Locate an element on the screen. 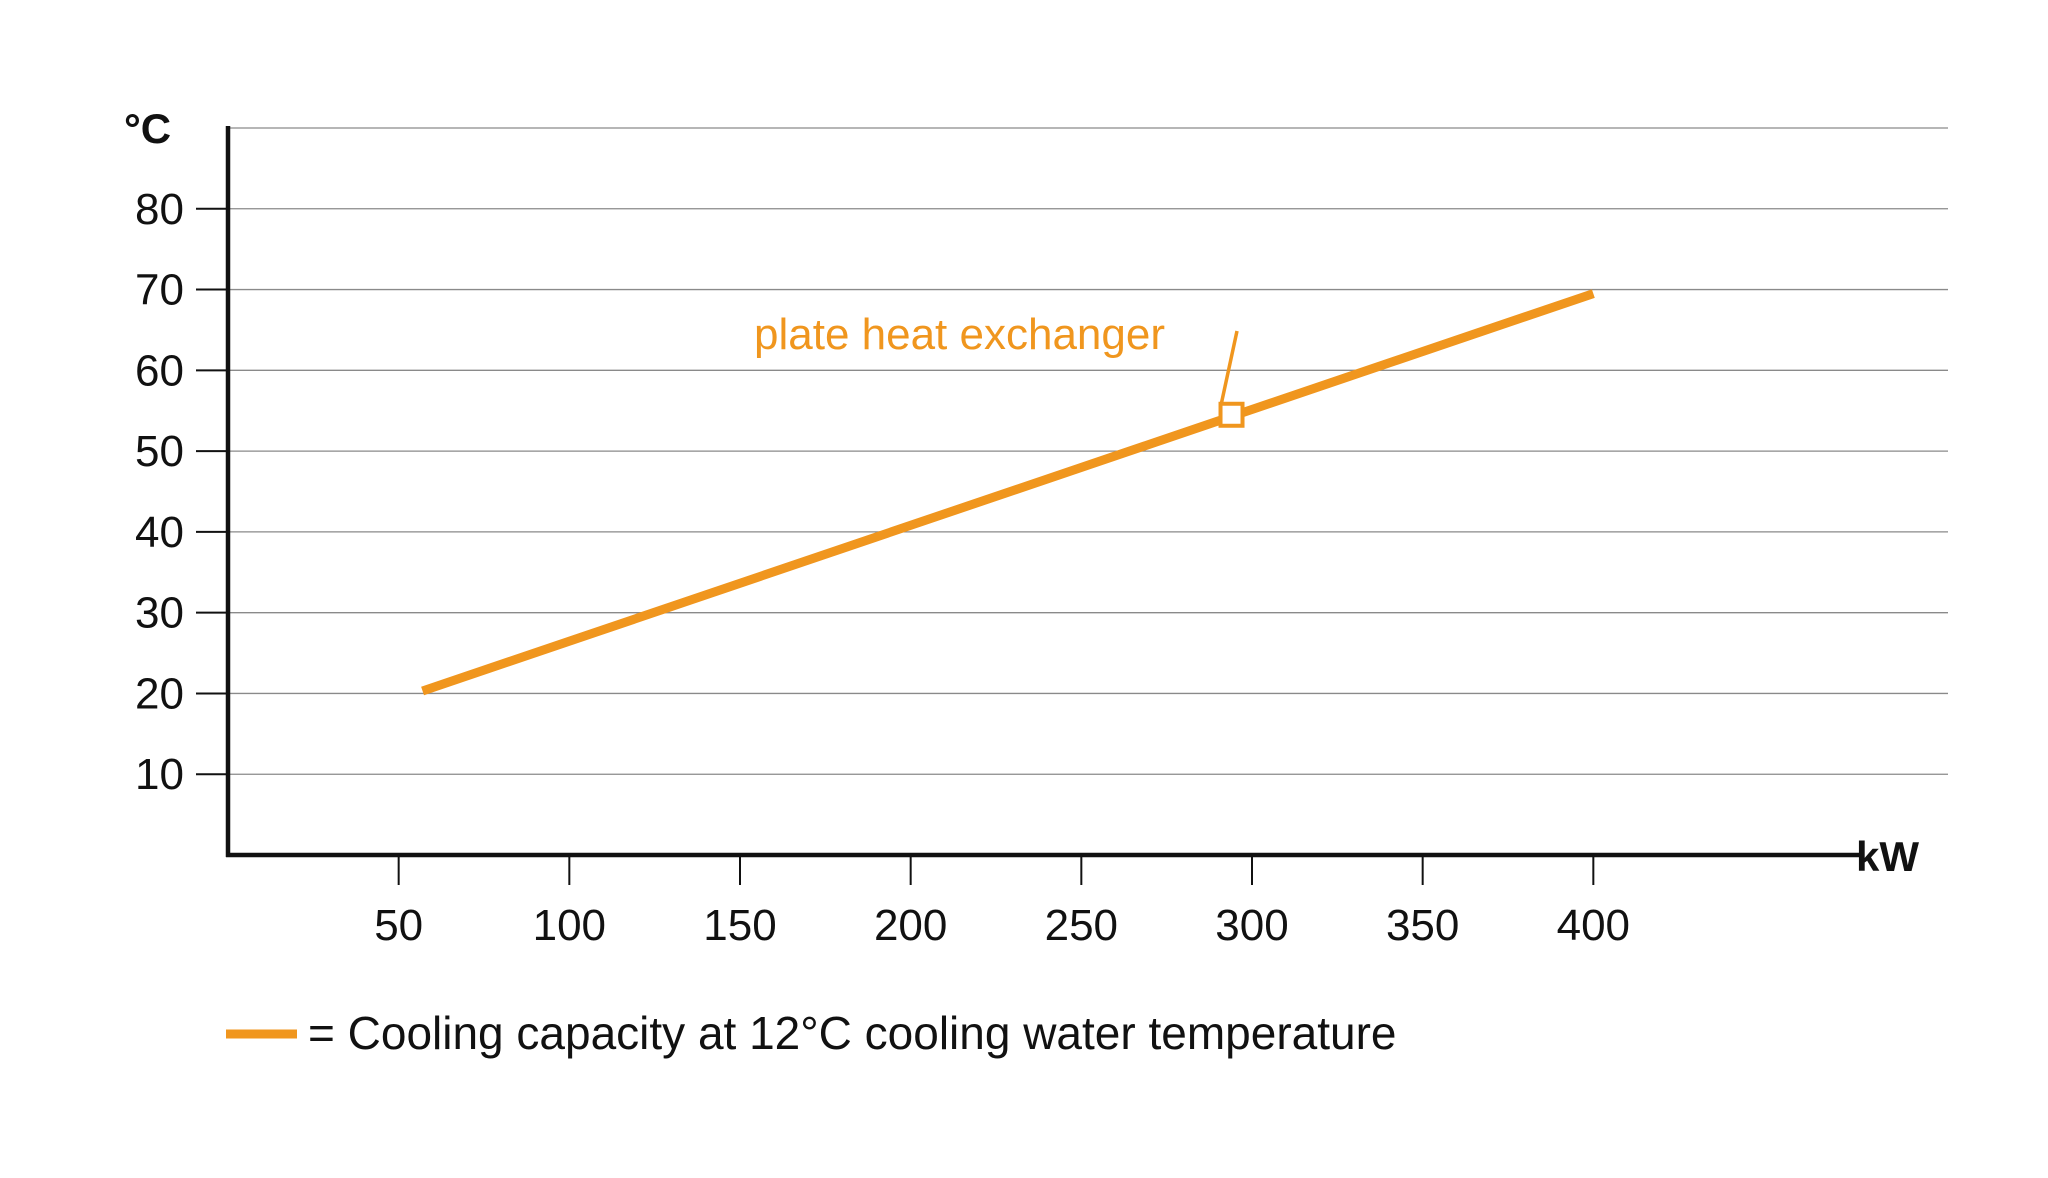 This screenshot has height=1178, width=2048. x-tick-label: 150 is located at coordinates (739, 925).